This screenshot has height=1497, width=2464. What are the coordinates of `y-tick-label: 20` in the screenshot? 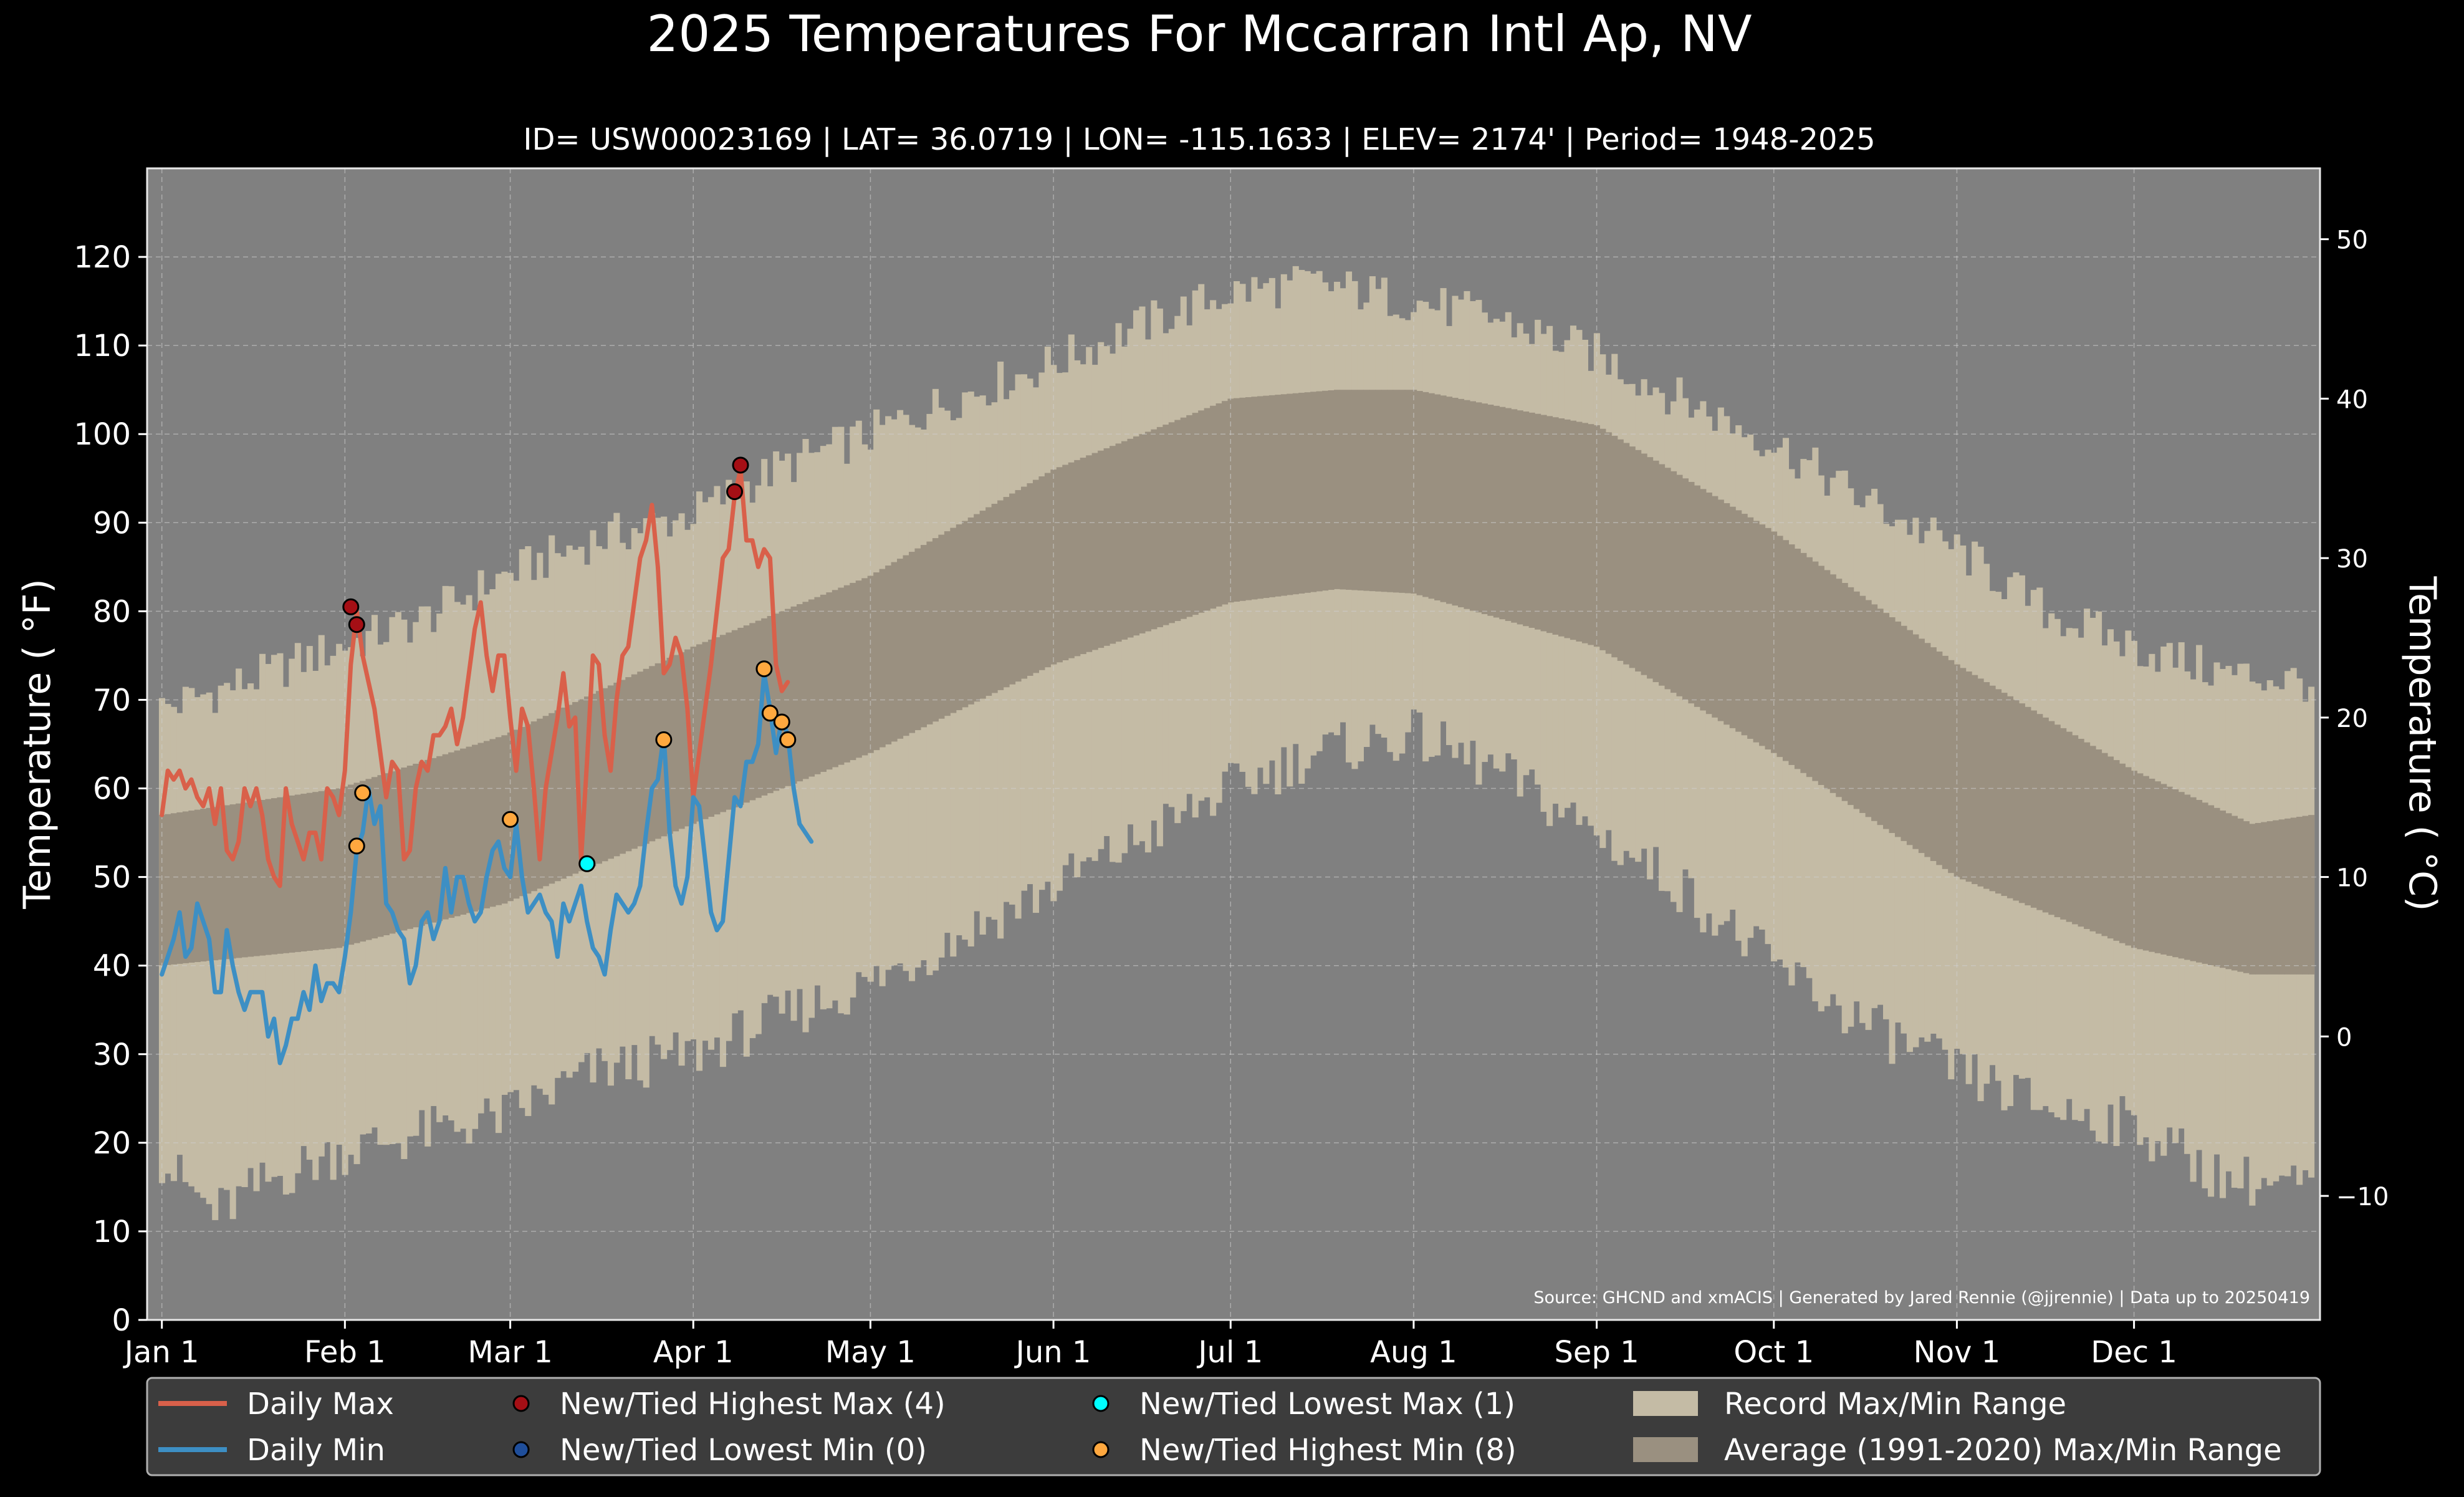 It's located at (112, 1143).